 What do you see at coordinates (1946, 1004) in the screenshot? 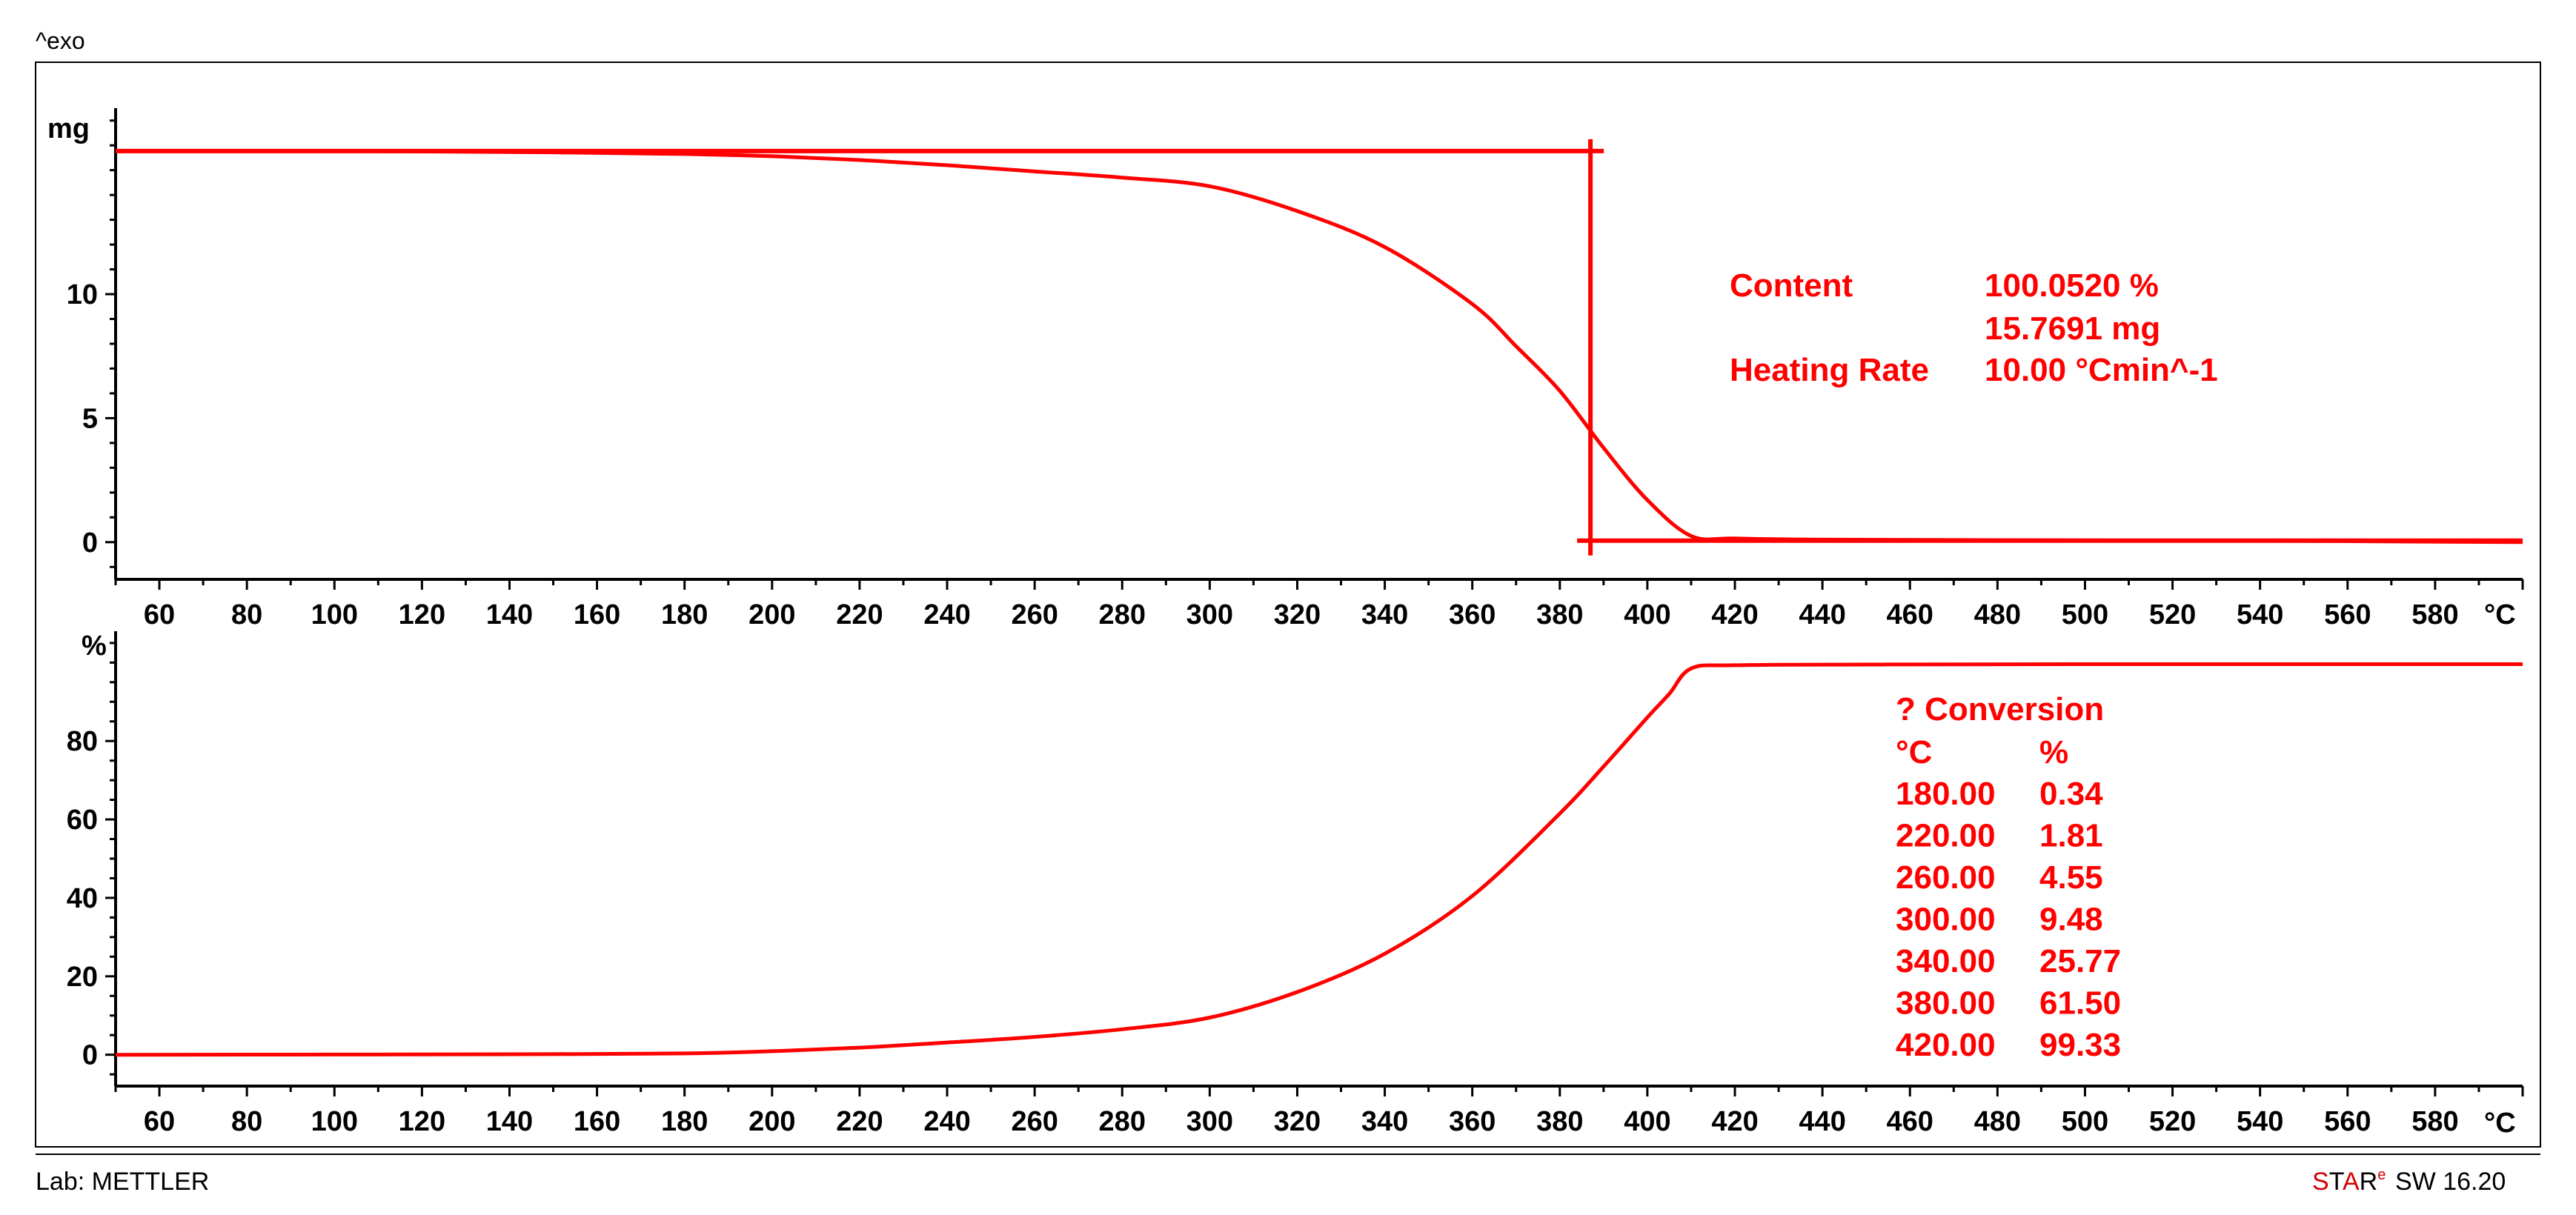
I see `conversion-row-temp: 380.00` at bounding box center [1946, 1004].